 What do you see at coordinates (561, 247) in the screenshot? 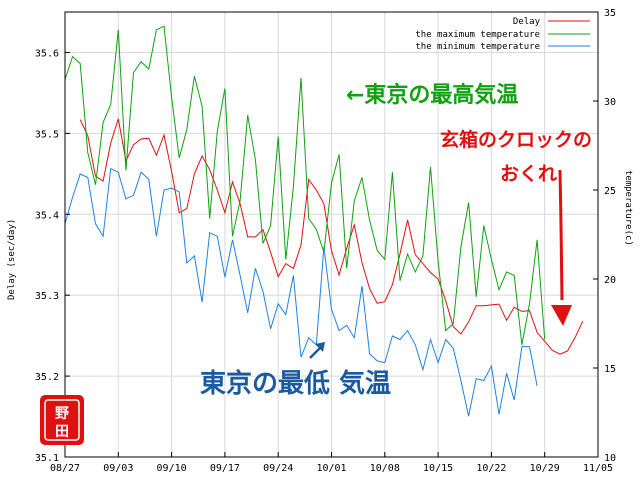
I see `red-arrow` at bounding box center [561, 247].